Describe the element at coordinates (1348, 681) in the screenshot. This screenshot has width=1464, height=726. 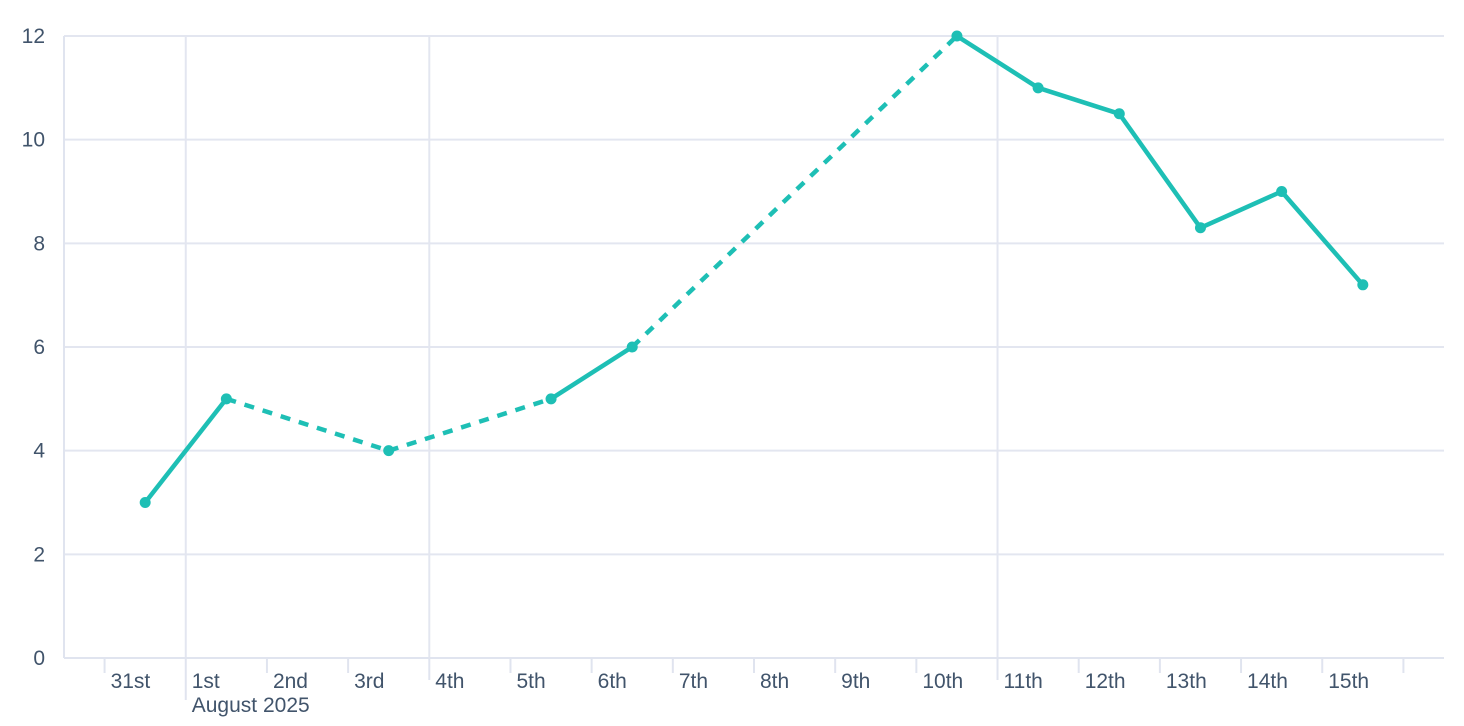
I see `x-axis-label: 15th` at that location.